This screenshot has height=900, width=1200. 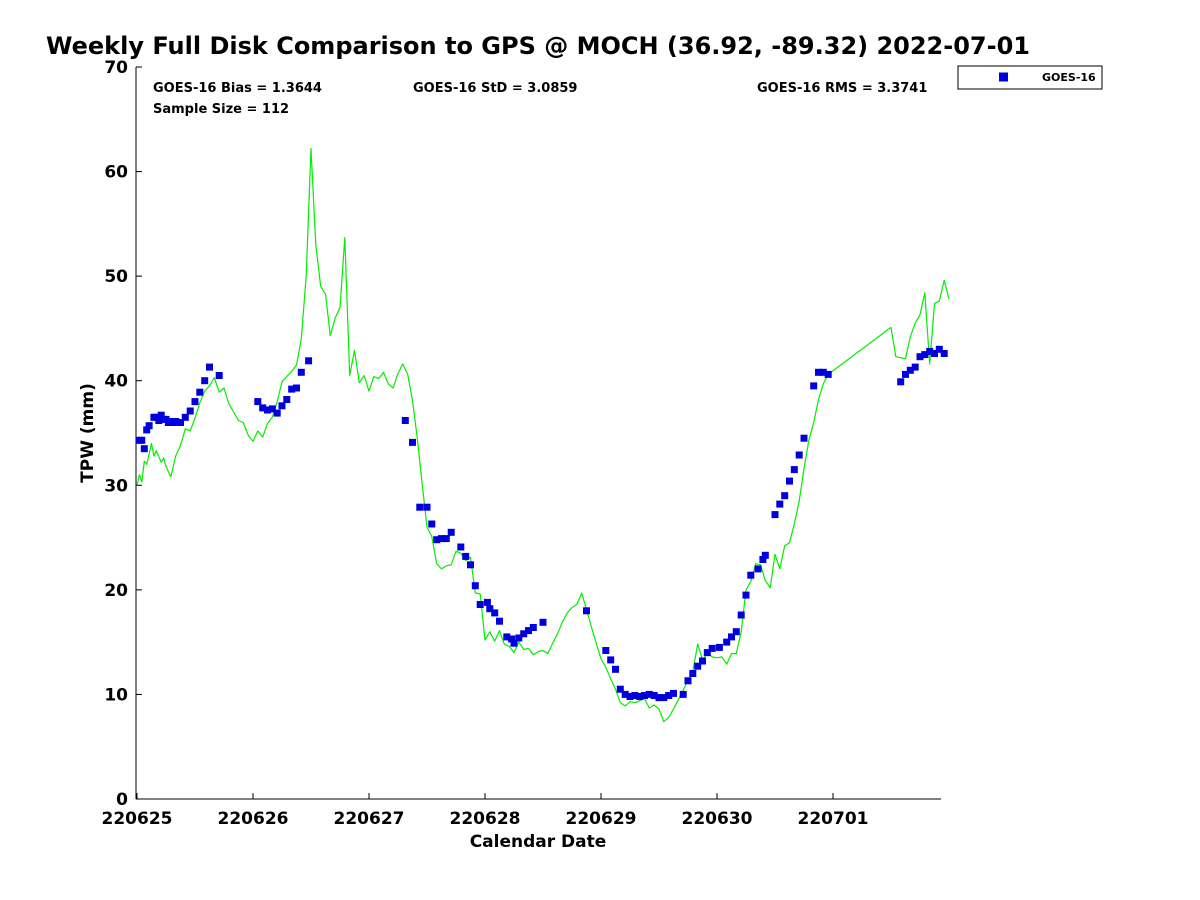 I want to click on x-tick-label: 220625, so click(x=137, y=819).